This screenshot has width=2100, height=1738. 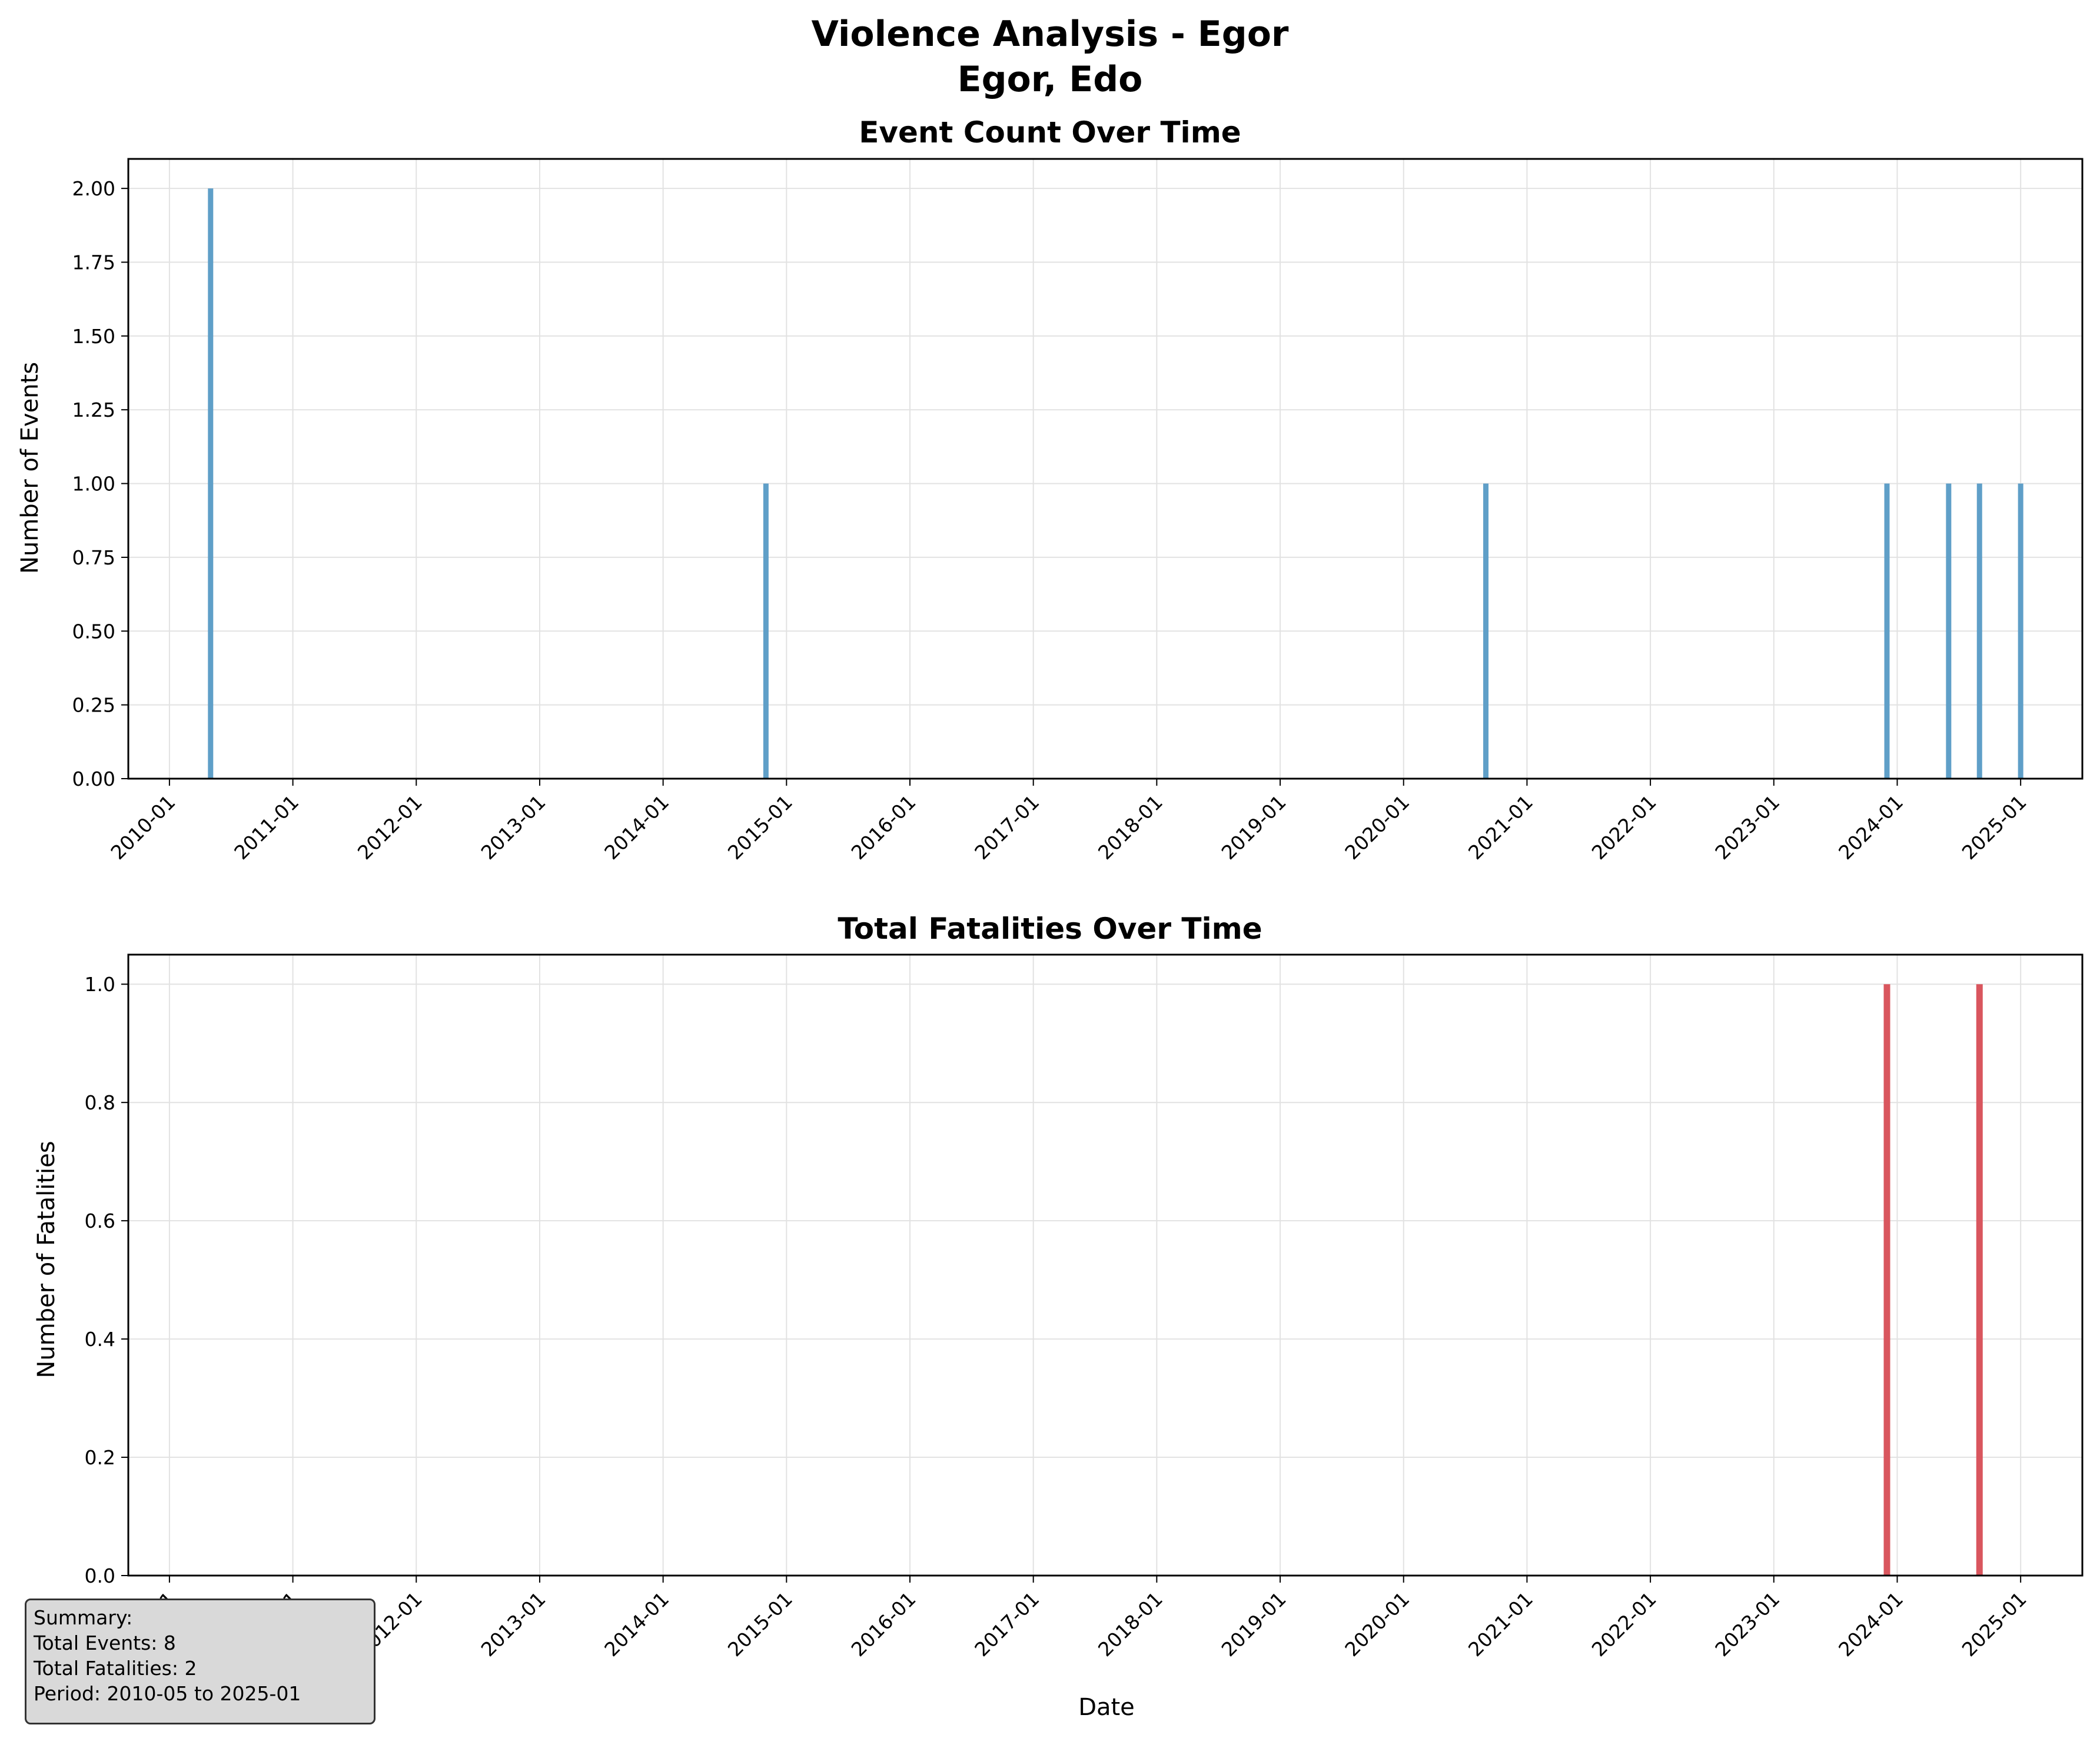 What do you see at coordinates (266, 827) in the screenshot?
I see `x-tick-label: 2011-01` at bounding box center [266, 827].